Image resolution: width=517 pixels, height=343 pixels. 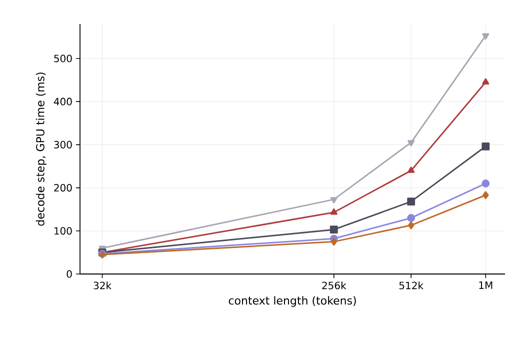 What do you see at coordinates (103, 286) in the screenshot?
I see `x-tick-label: 32k` at bounding box center [103, 286].